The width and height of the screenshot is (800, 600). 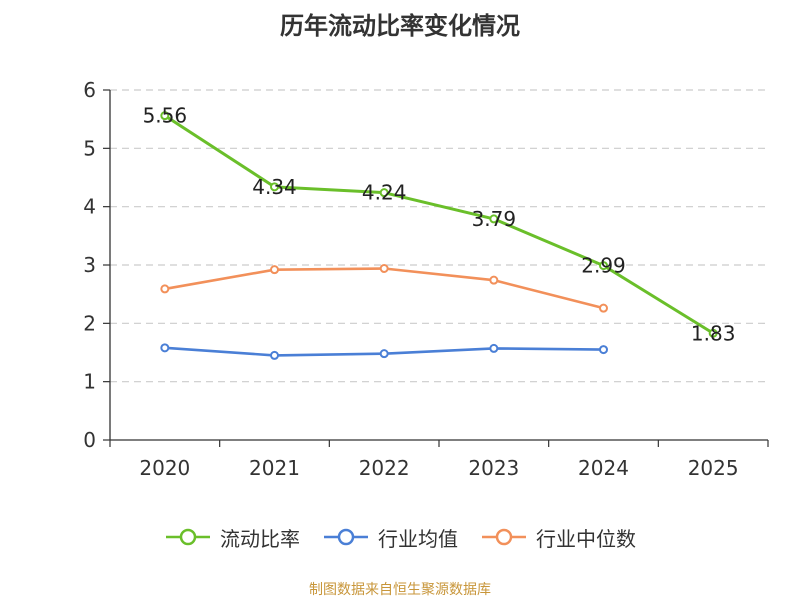 I want to click on legend-item-current-ratio: 流动比率, so click(x=232, y=537).